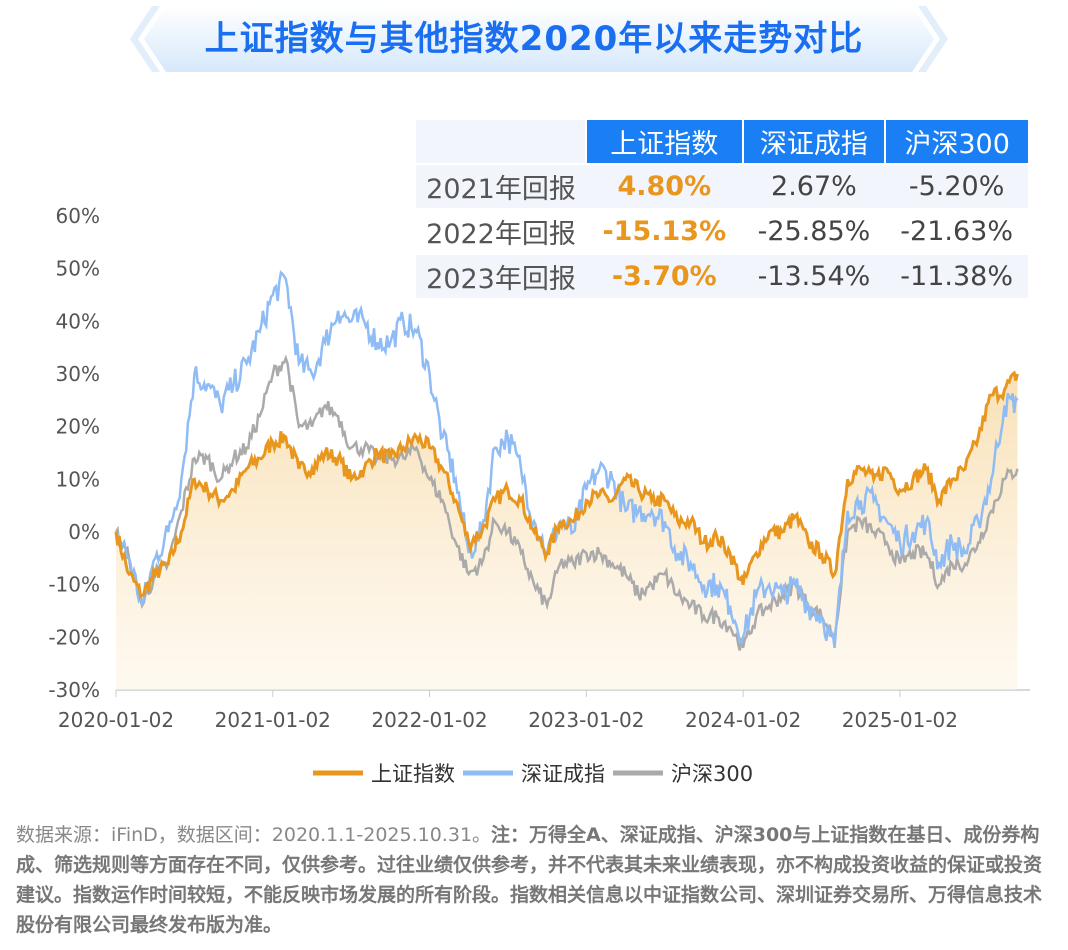 Image resolution: width=1068 pixels, height=950 pixels. What do you see at coordinates (116, 720) in the screenshot?
I see `x-tick-label: 2020-01-02` at bounding box center [116, 720].